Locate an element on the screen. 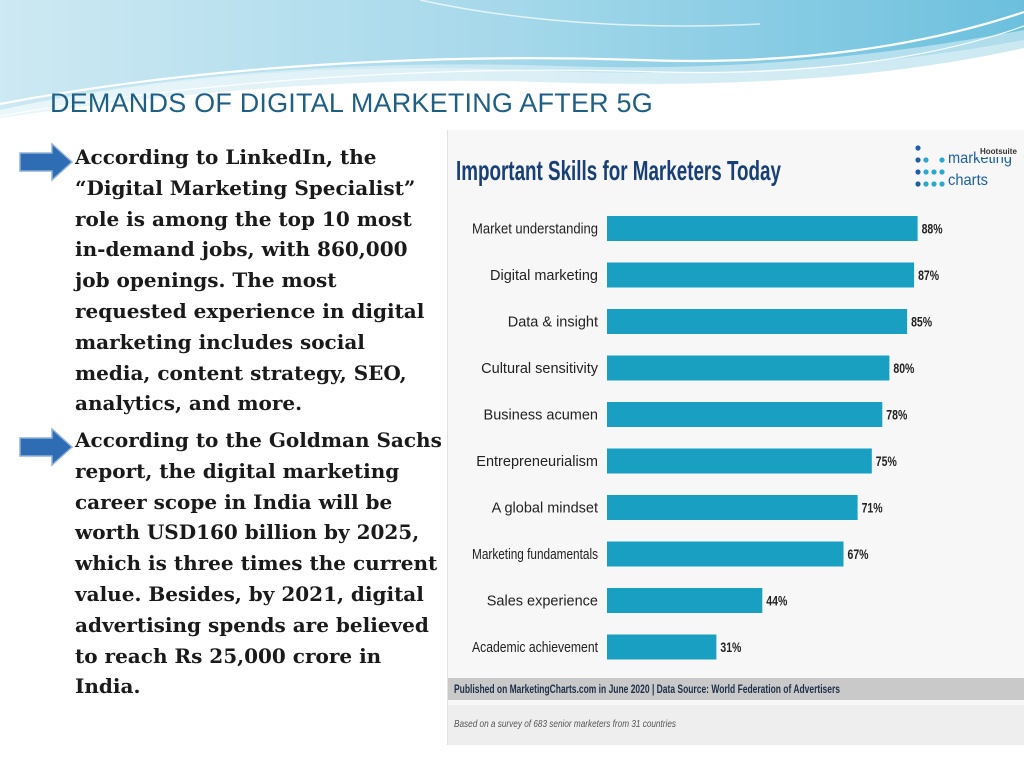 This screenshot has width=1024, height=768. source-band is located at coordinates (736, 689).